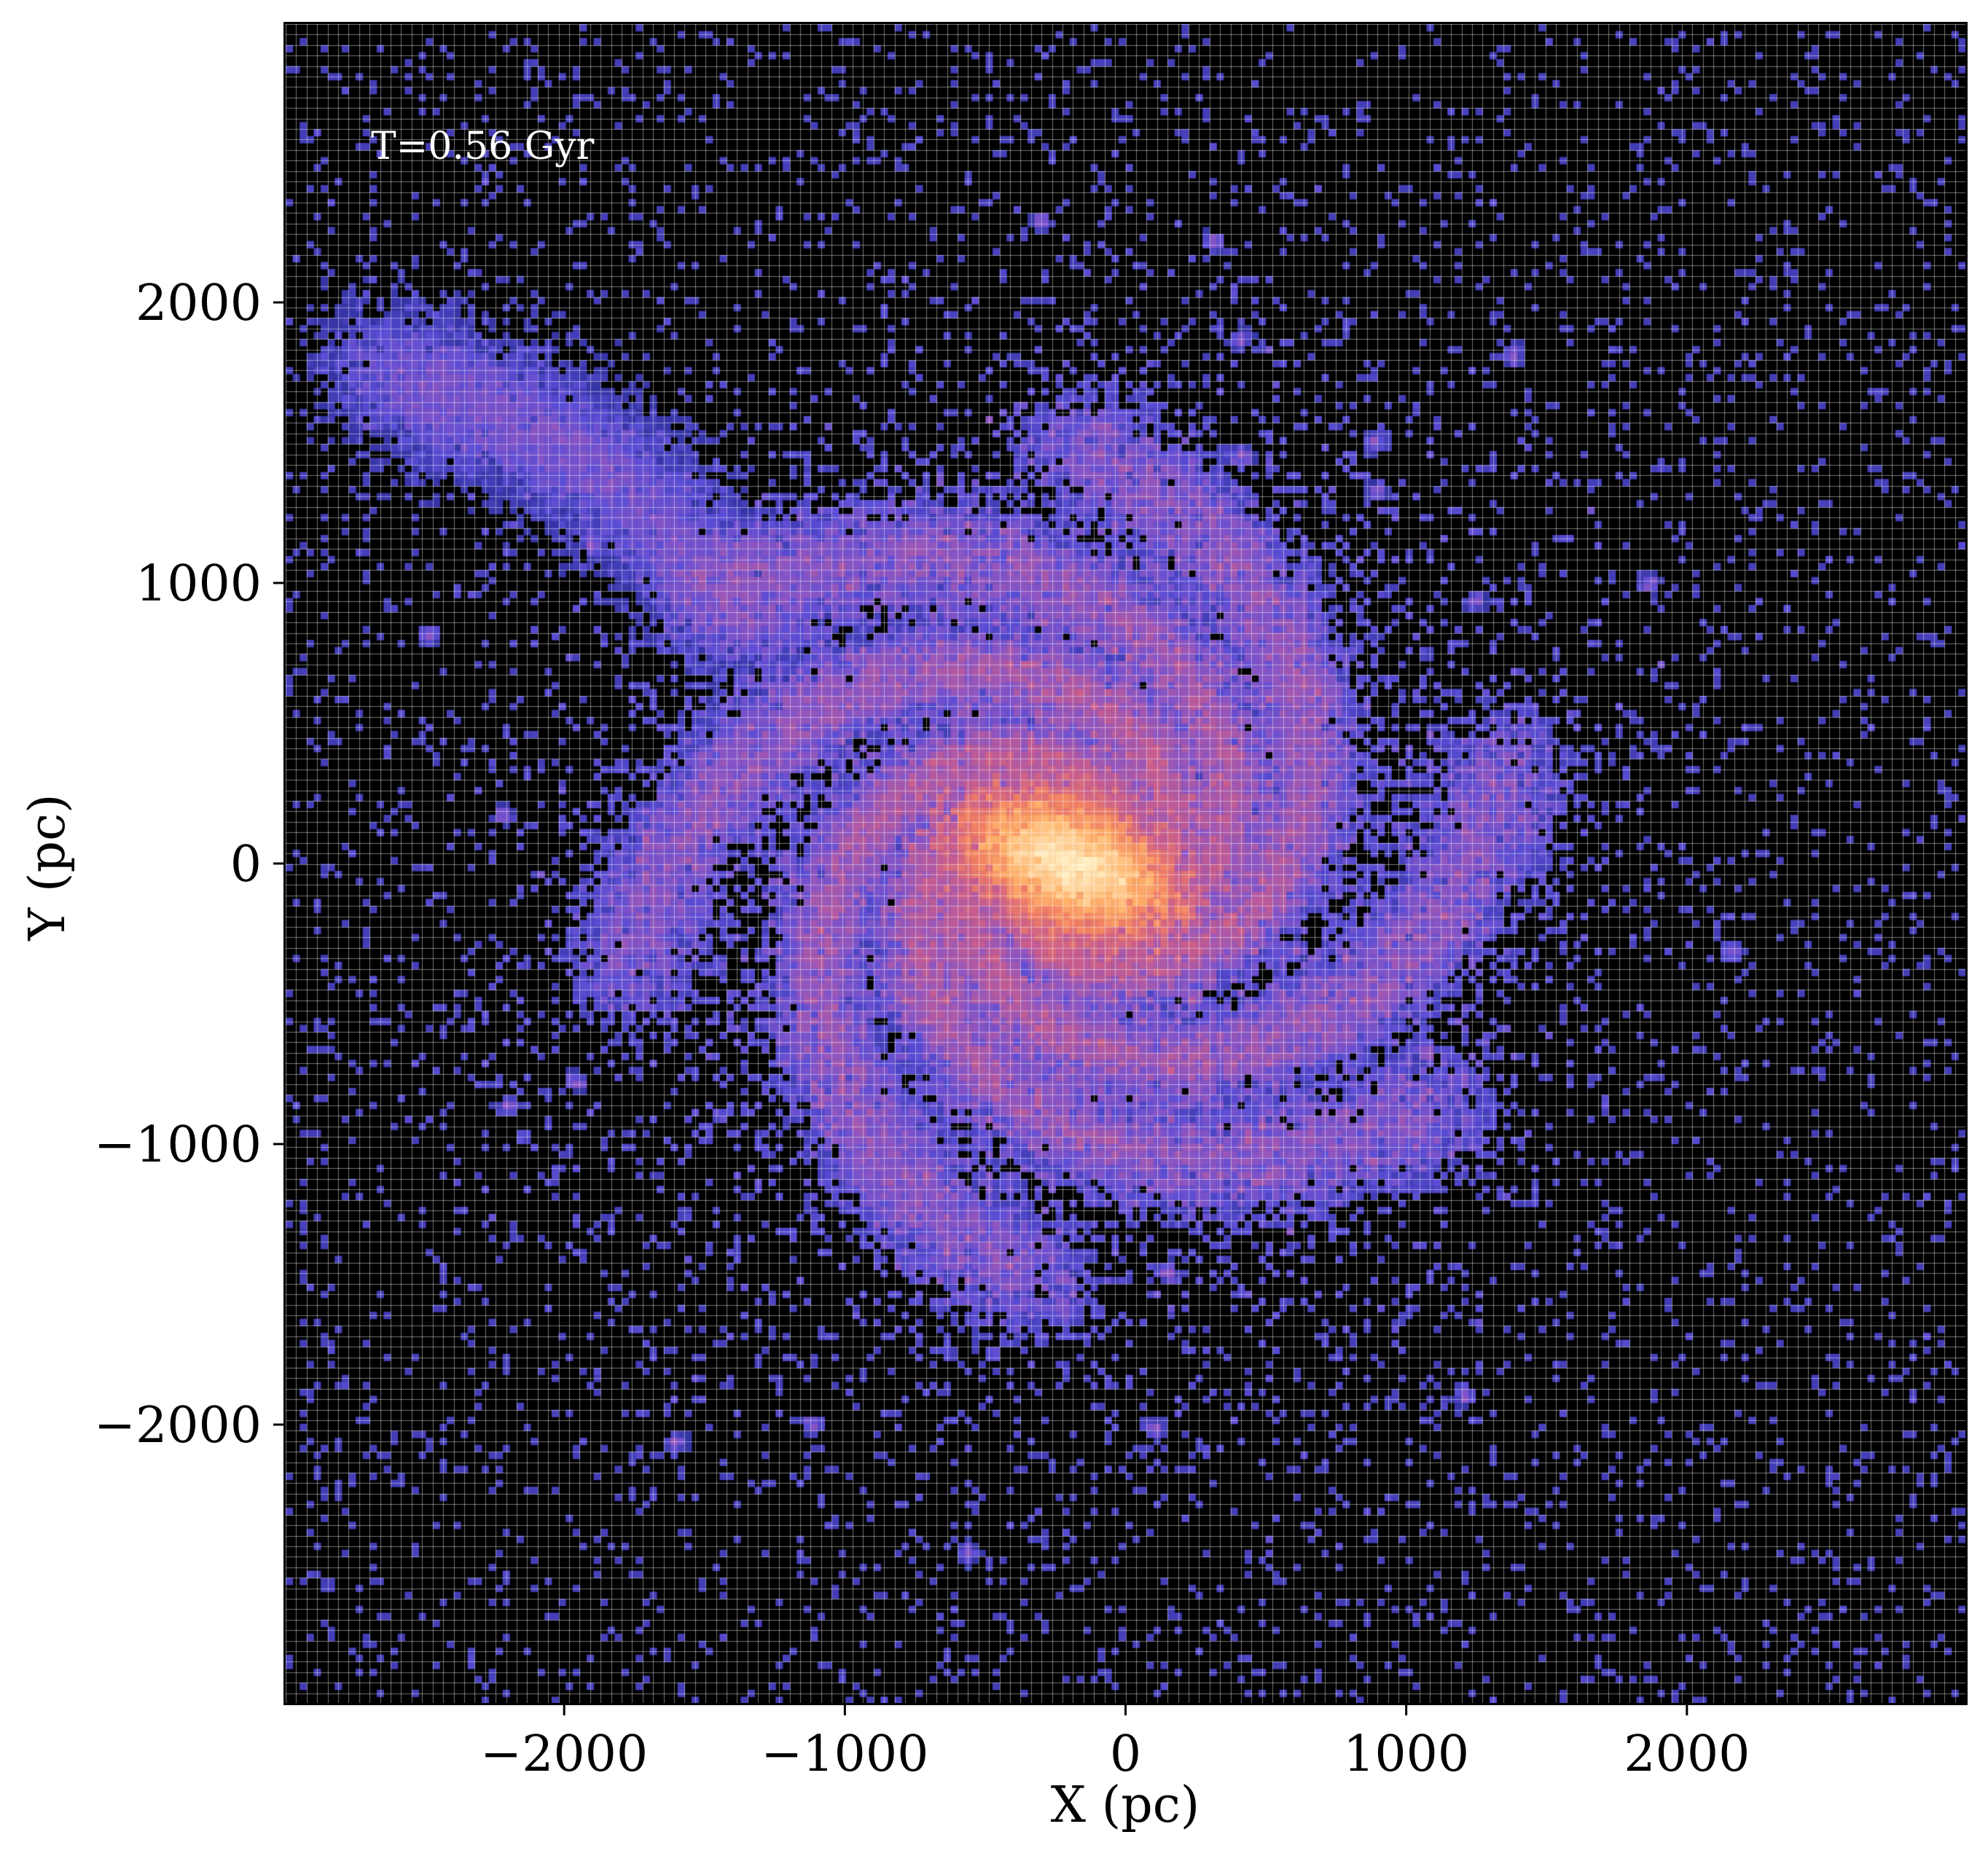 The width and height of the screenshot is (1988, 1856). I want to click on x-tick-label: 2000, so click(1687, 1754).